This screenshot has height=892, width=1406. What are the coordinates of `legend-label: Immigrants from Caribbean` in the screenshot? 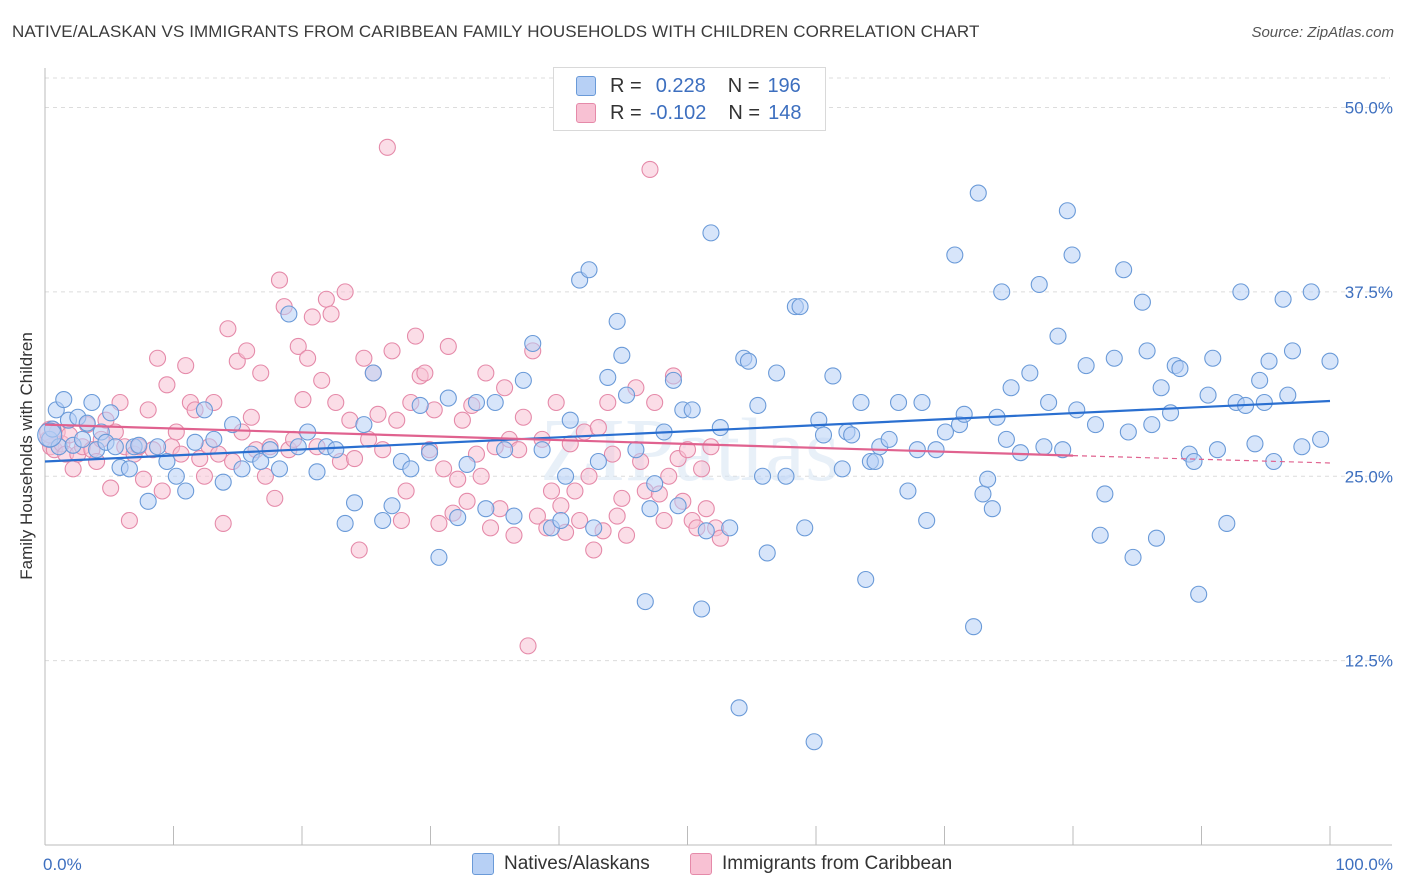 It's located at (837, 863).